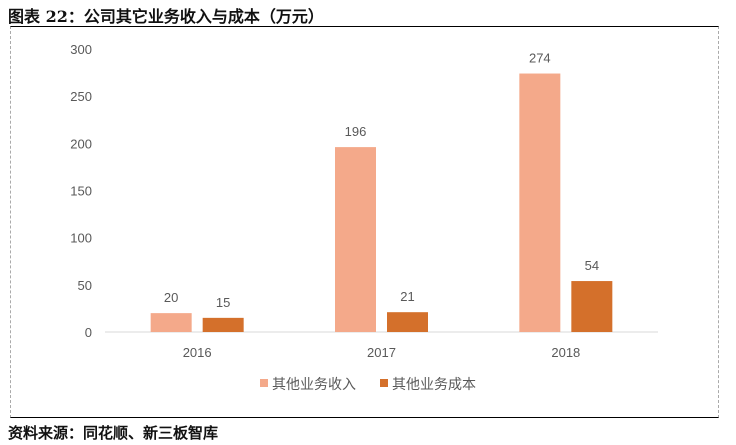 The width and height of the screenshot is (736, 445). What do you see at coordinates (81, 191) in the screenshot?
I see `y-tick-label: 150` at bounding box center [81, 191].